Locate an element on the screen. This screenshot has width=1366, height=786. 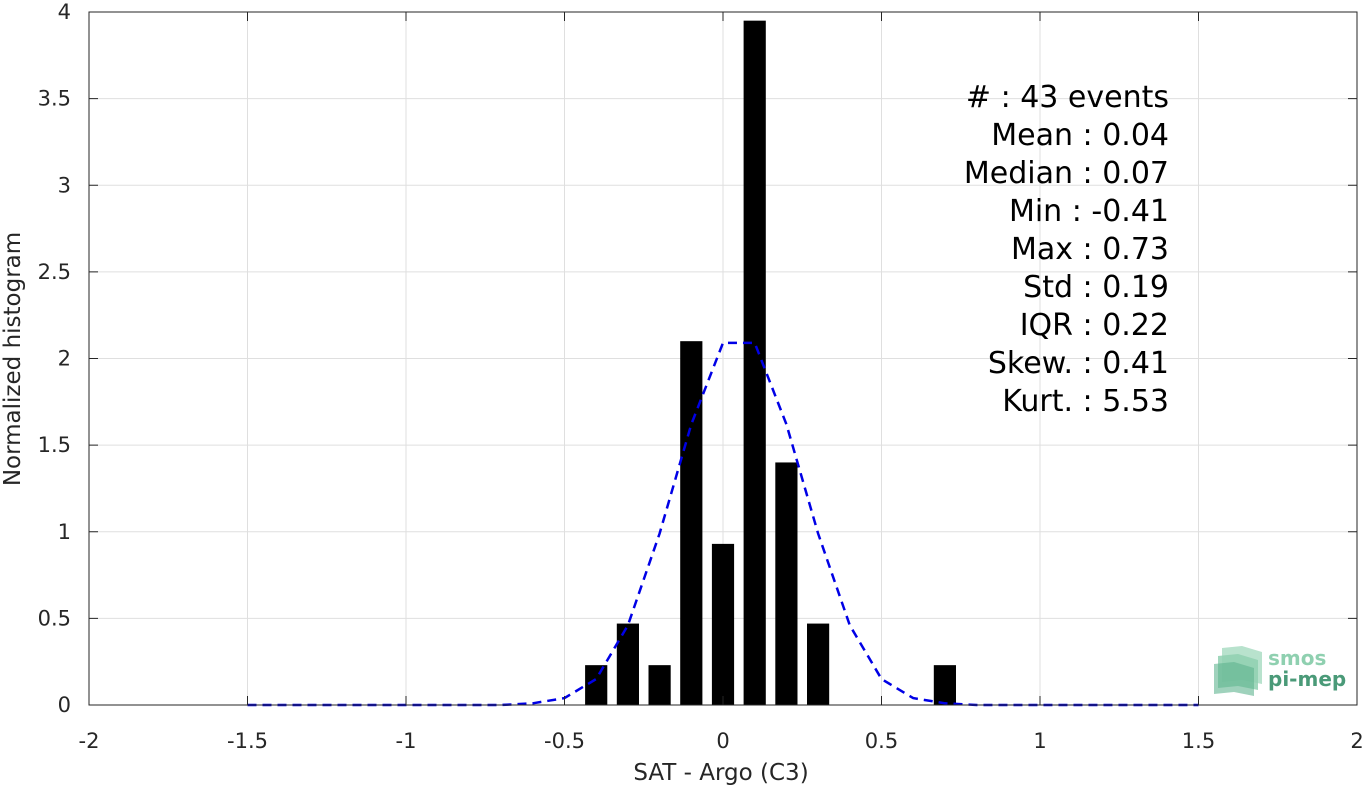
x-tick-label: -1.5 is located at coordinates (247, 741).